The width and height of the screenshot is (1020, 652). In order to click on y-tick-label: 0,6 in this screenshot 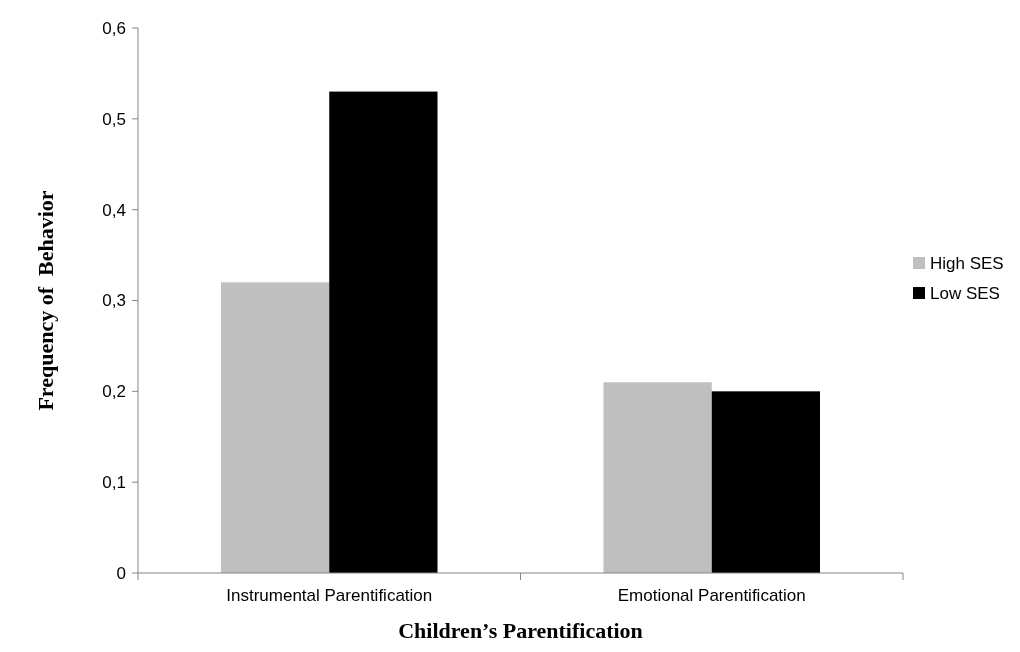, I will do `click(114, 28)`.